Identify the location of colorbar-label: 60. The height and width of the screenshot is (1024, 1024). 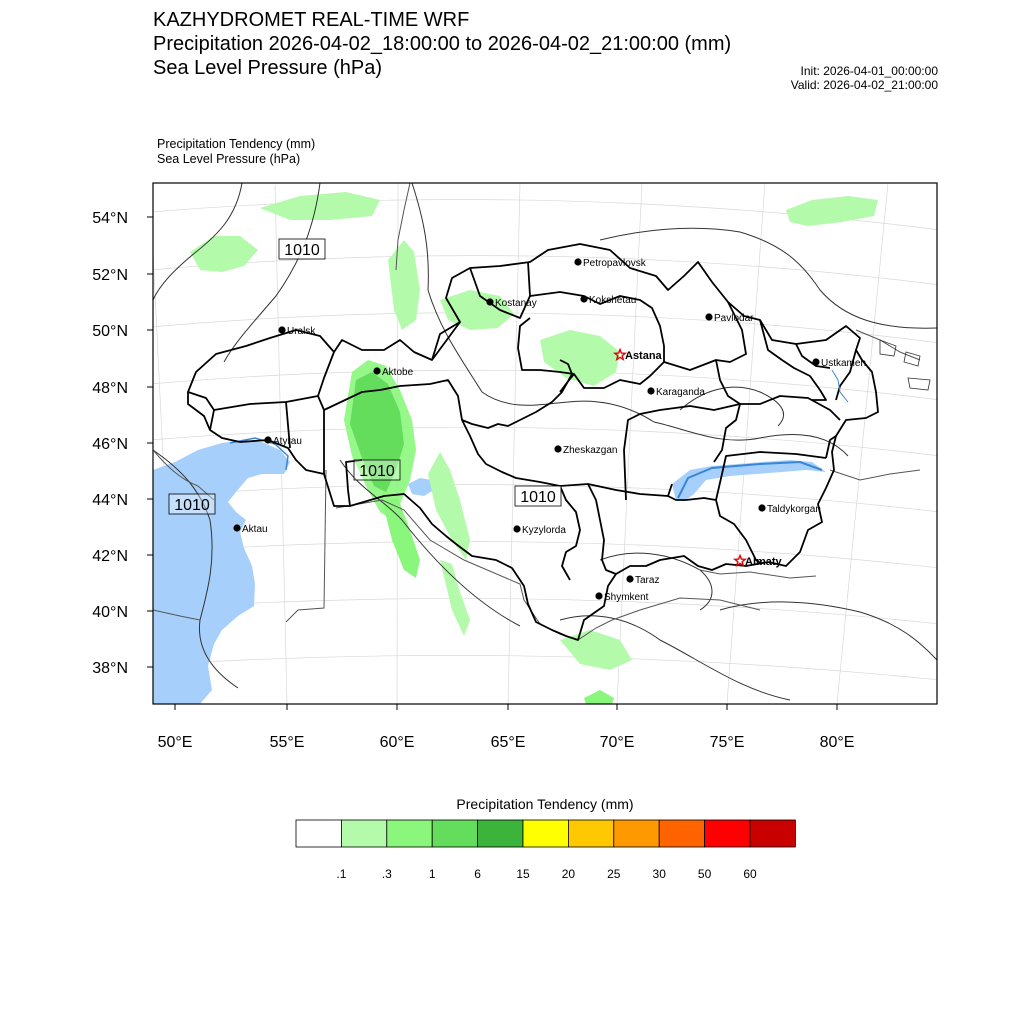
(750, 874).